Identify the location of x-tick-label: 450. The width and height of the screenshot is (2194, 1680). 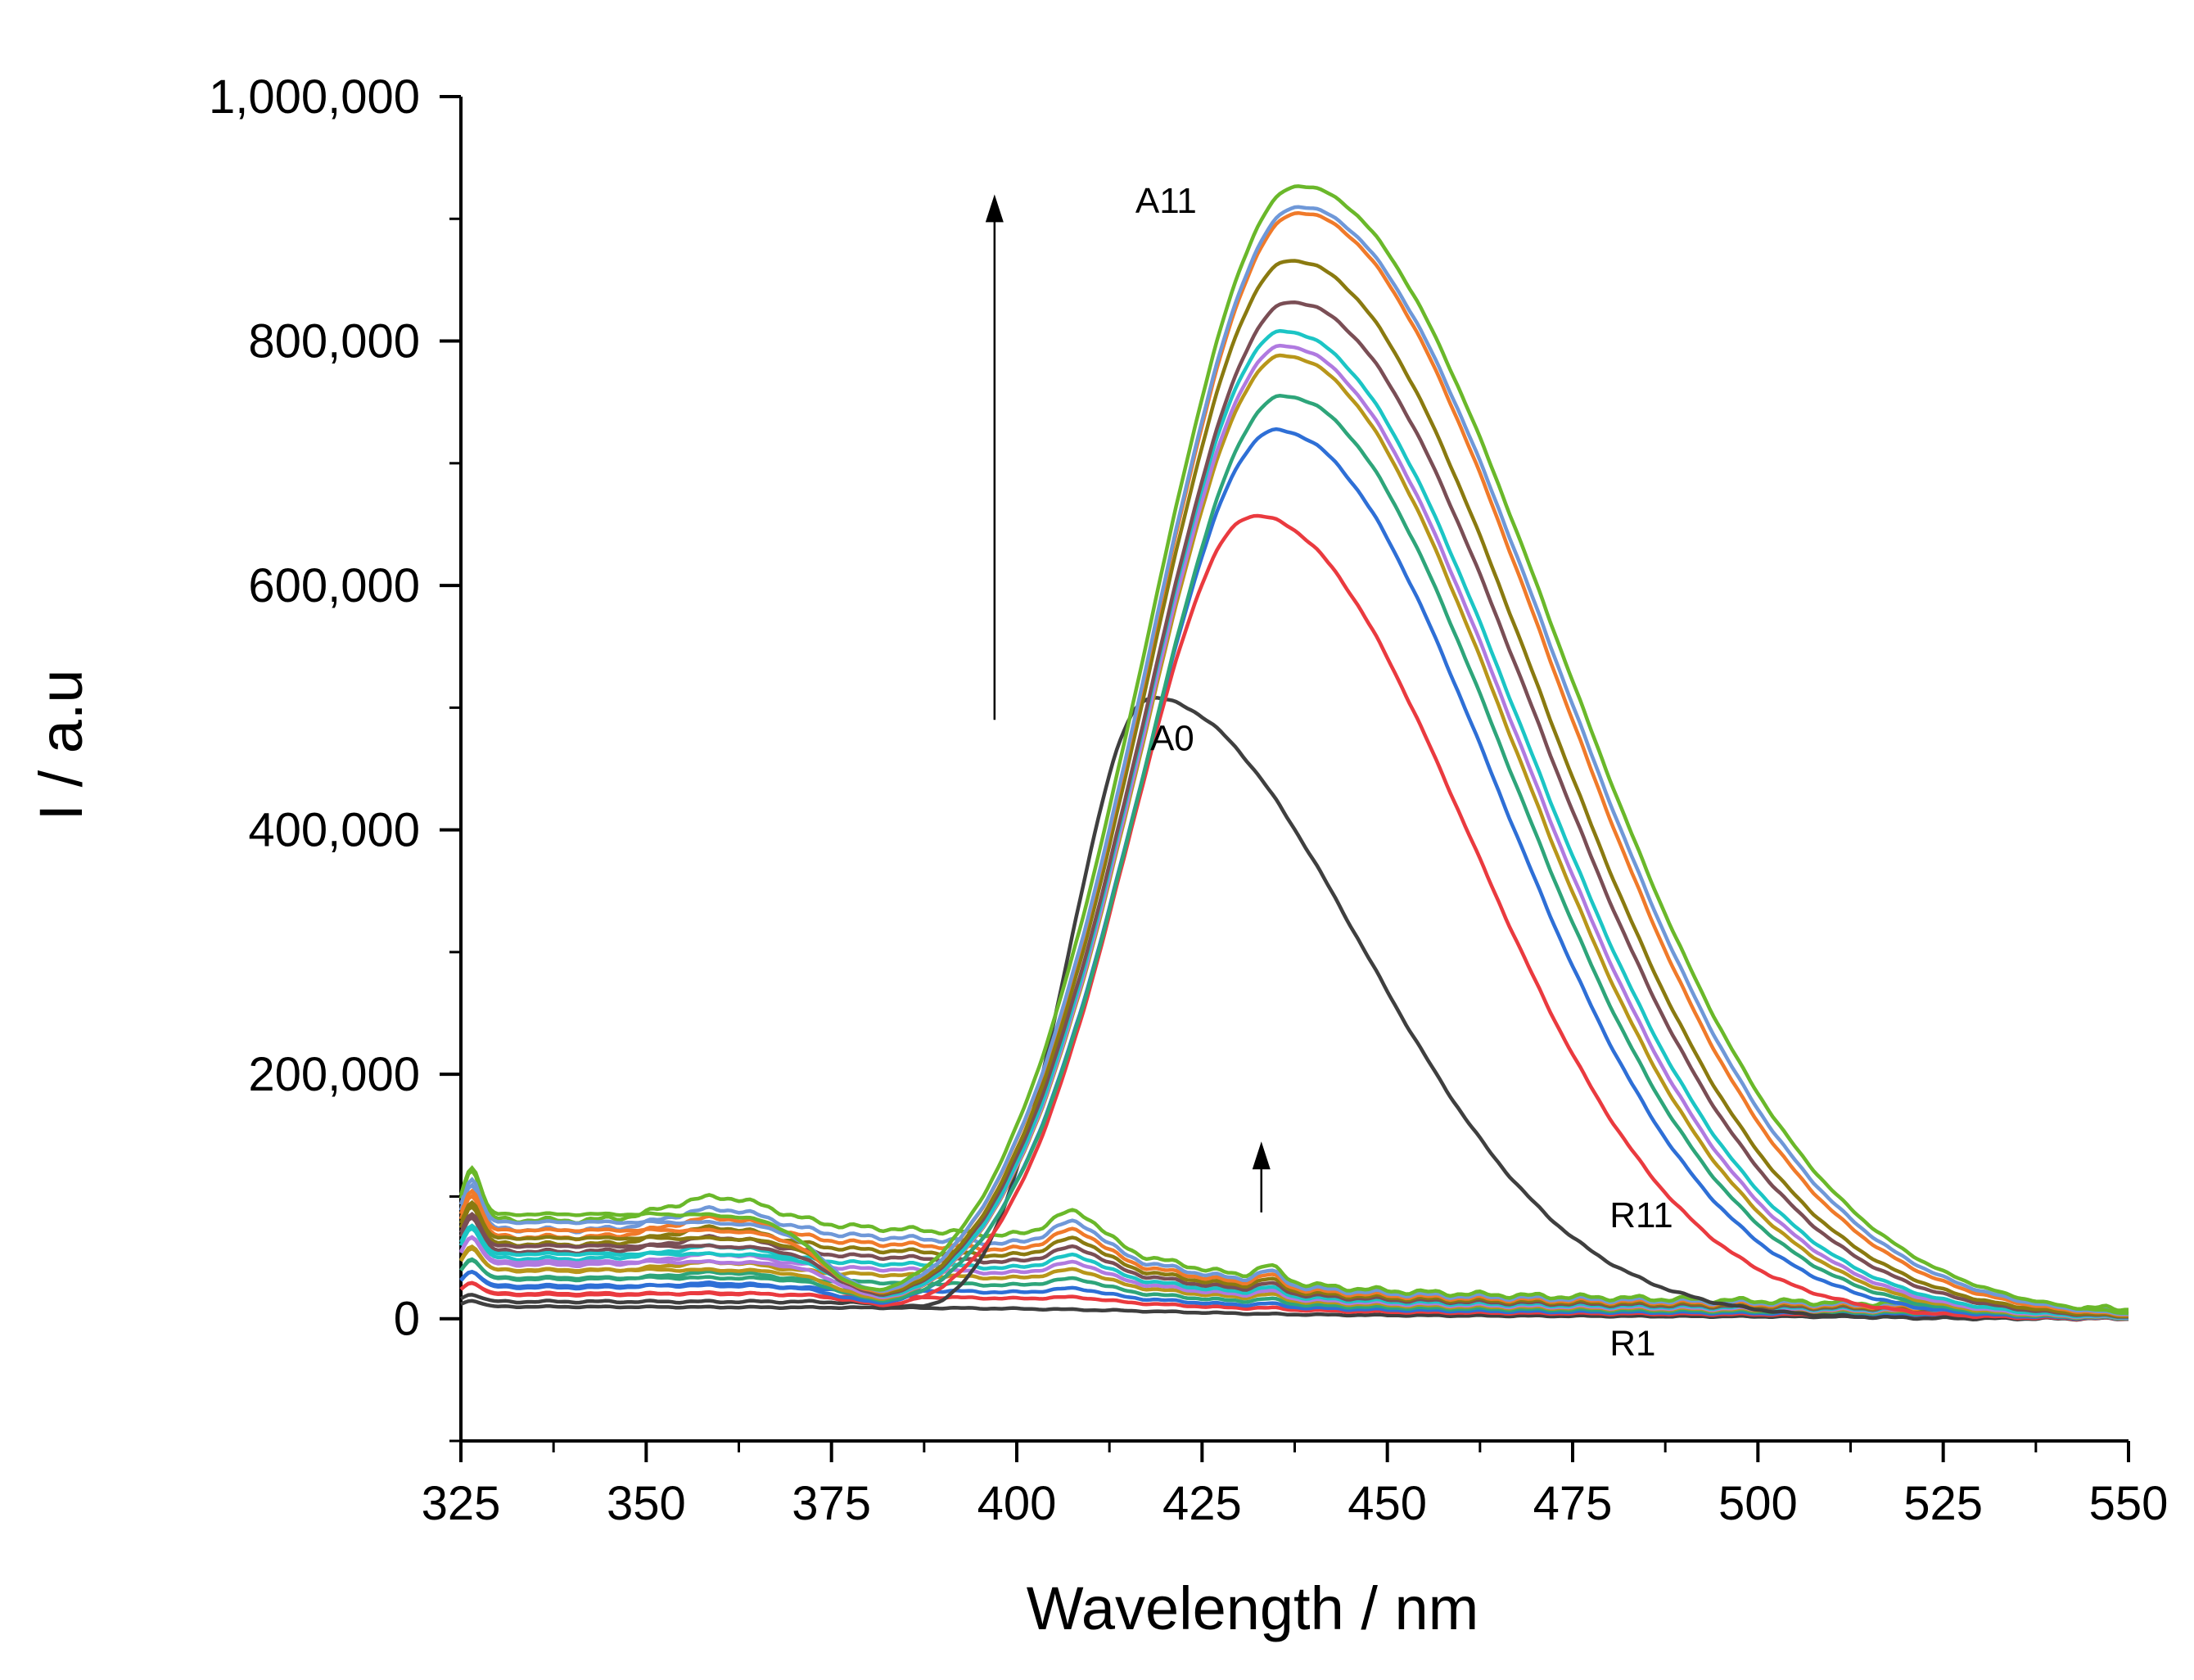
(1387, 1503).